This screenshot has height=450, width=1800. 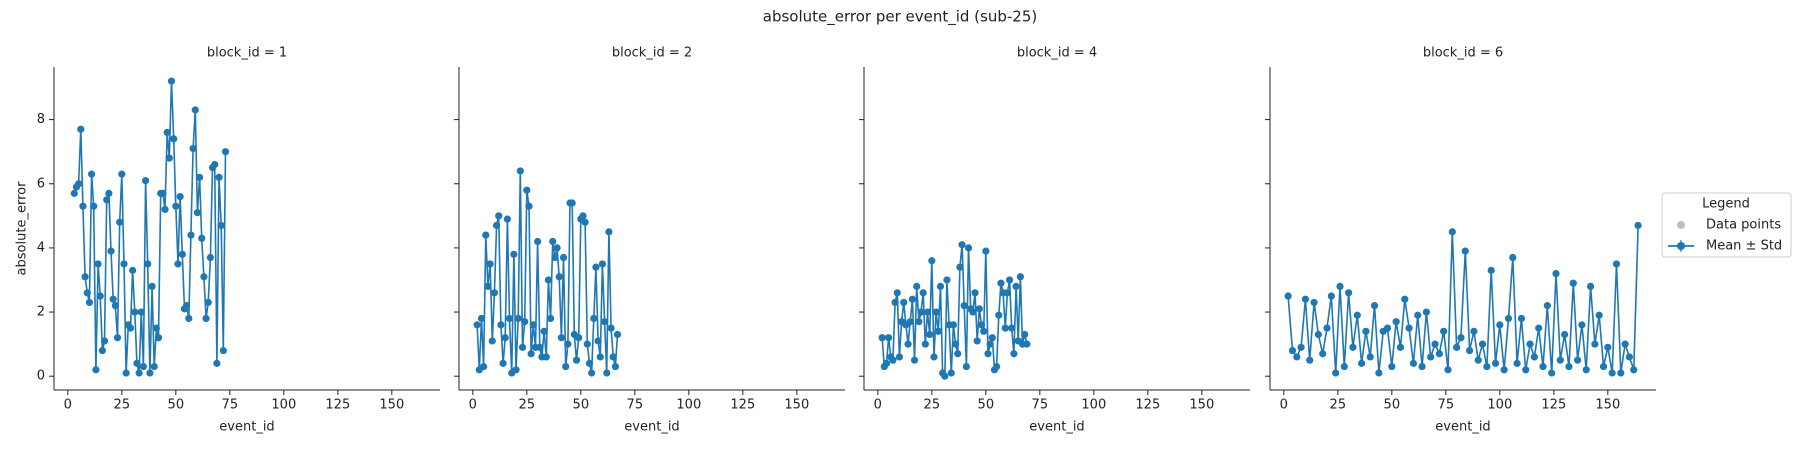 I want to click on panel-title: block_id = 2, so click(x=652, y=53).